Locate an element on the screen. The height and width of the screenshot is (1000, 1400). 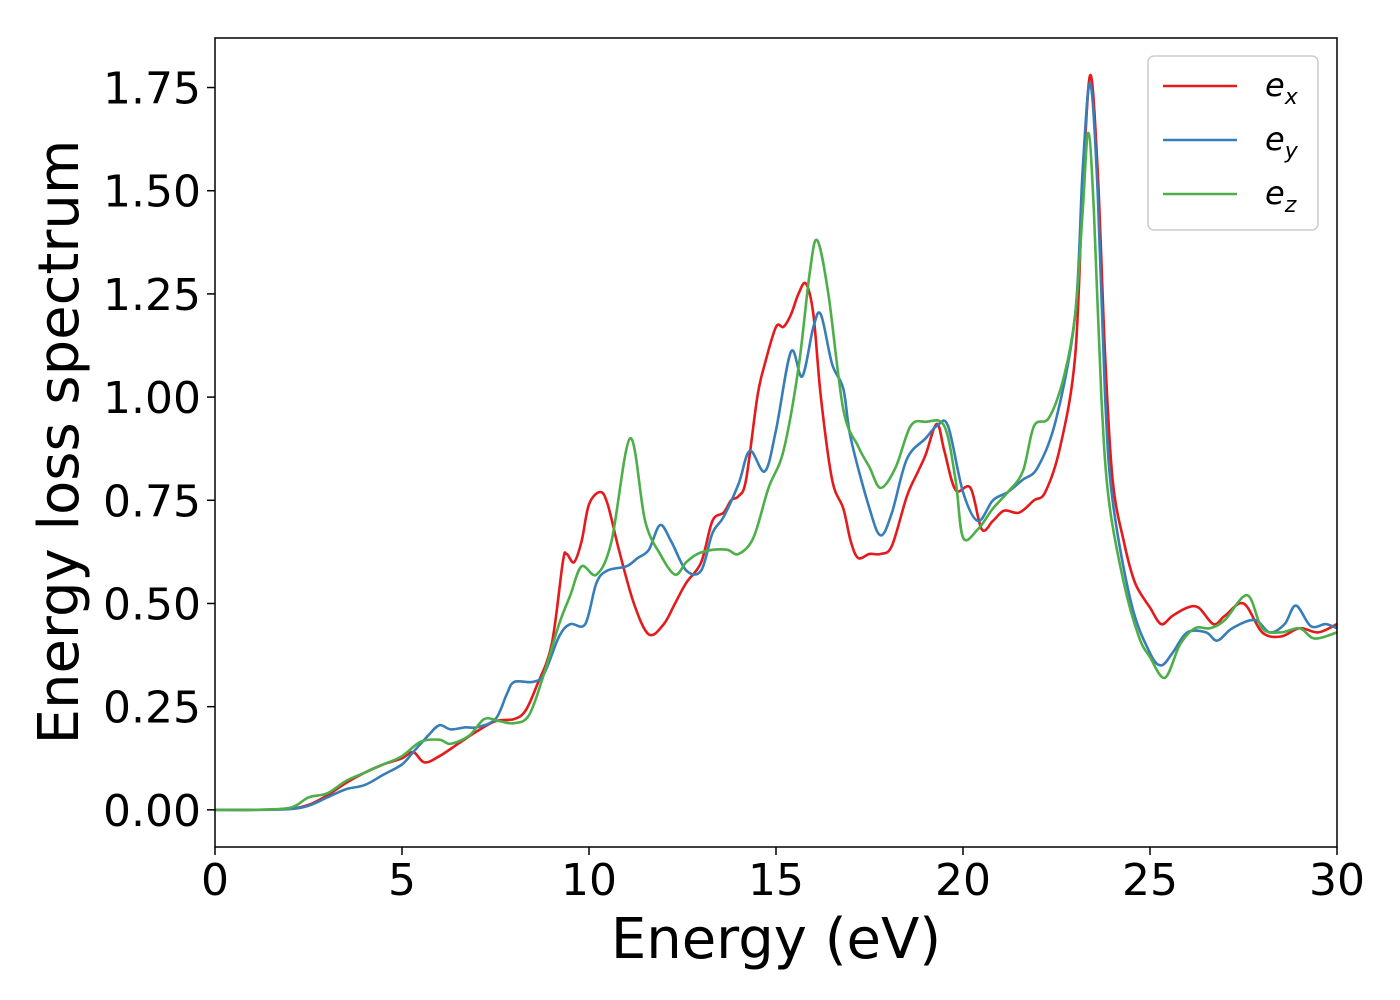
y-tick-label: 0.50 is located at coordinates (152, 604).